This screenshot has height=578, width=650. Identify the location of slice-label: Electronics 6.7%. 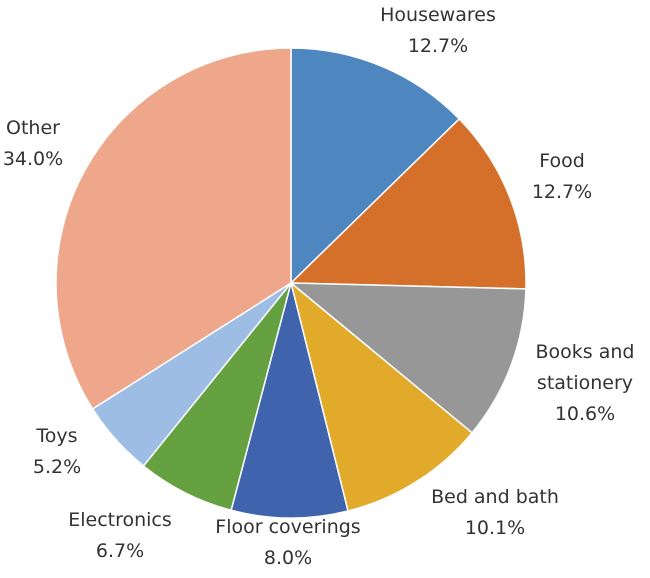
(120, 536).